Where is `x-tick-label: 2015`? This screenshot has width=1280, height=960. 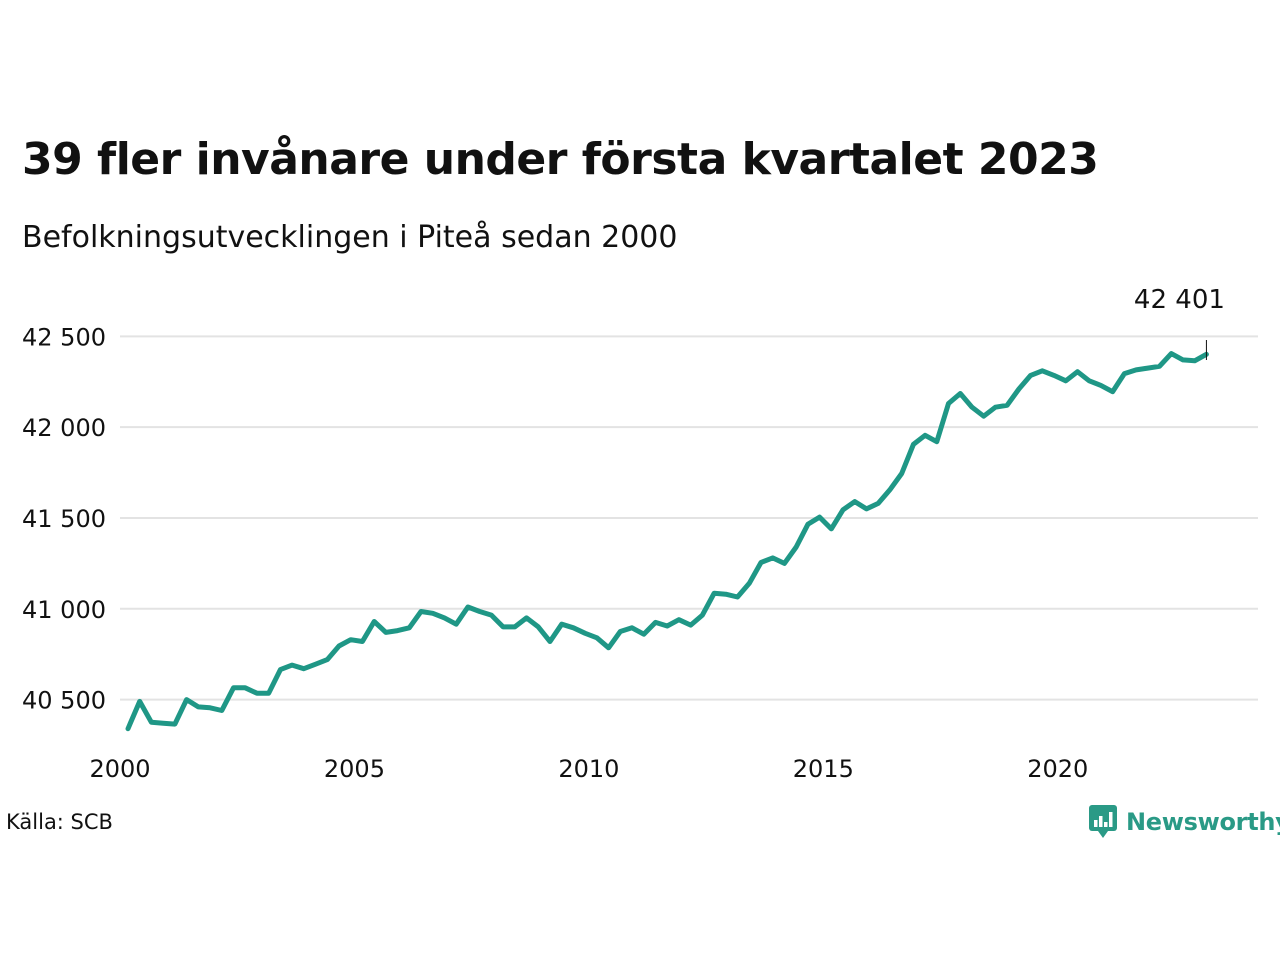
x-tick-label: 2015 is located at coordinates (823, 769).